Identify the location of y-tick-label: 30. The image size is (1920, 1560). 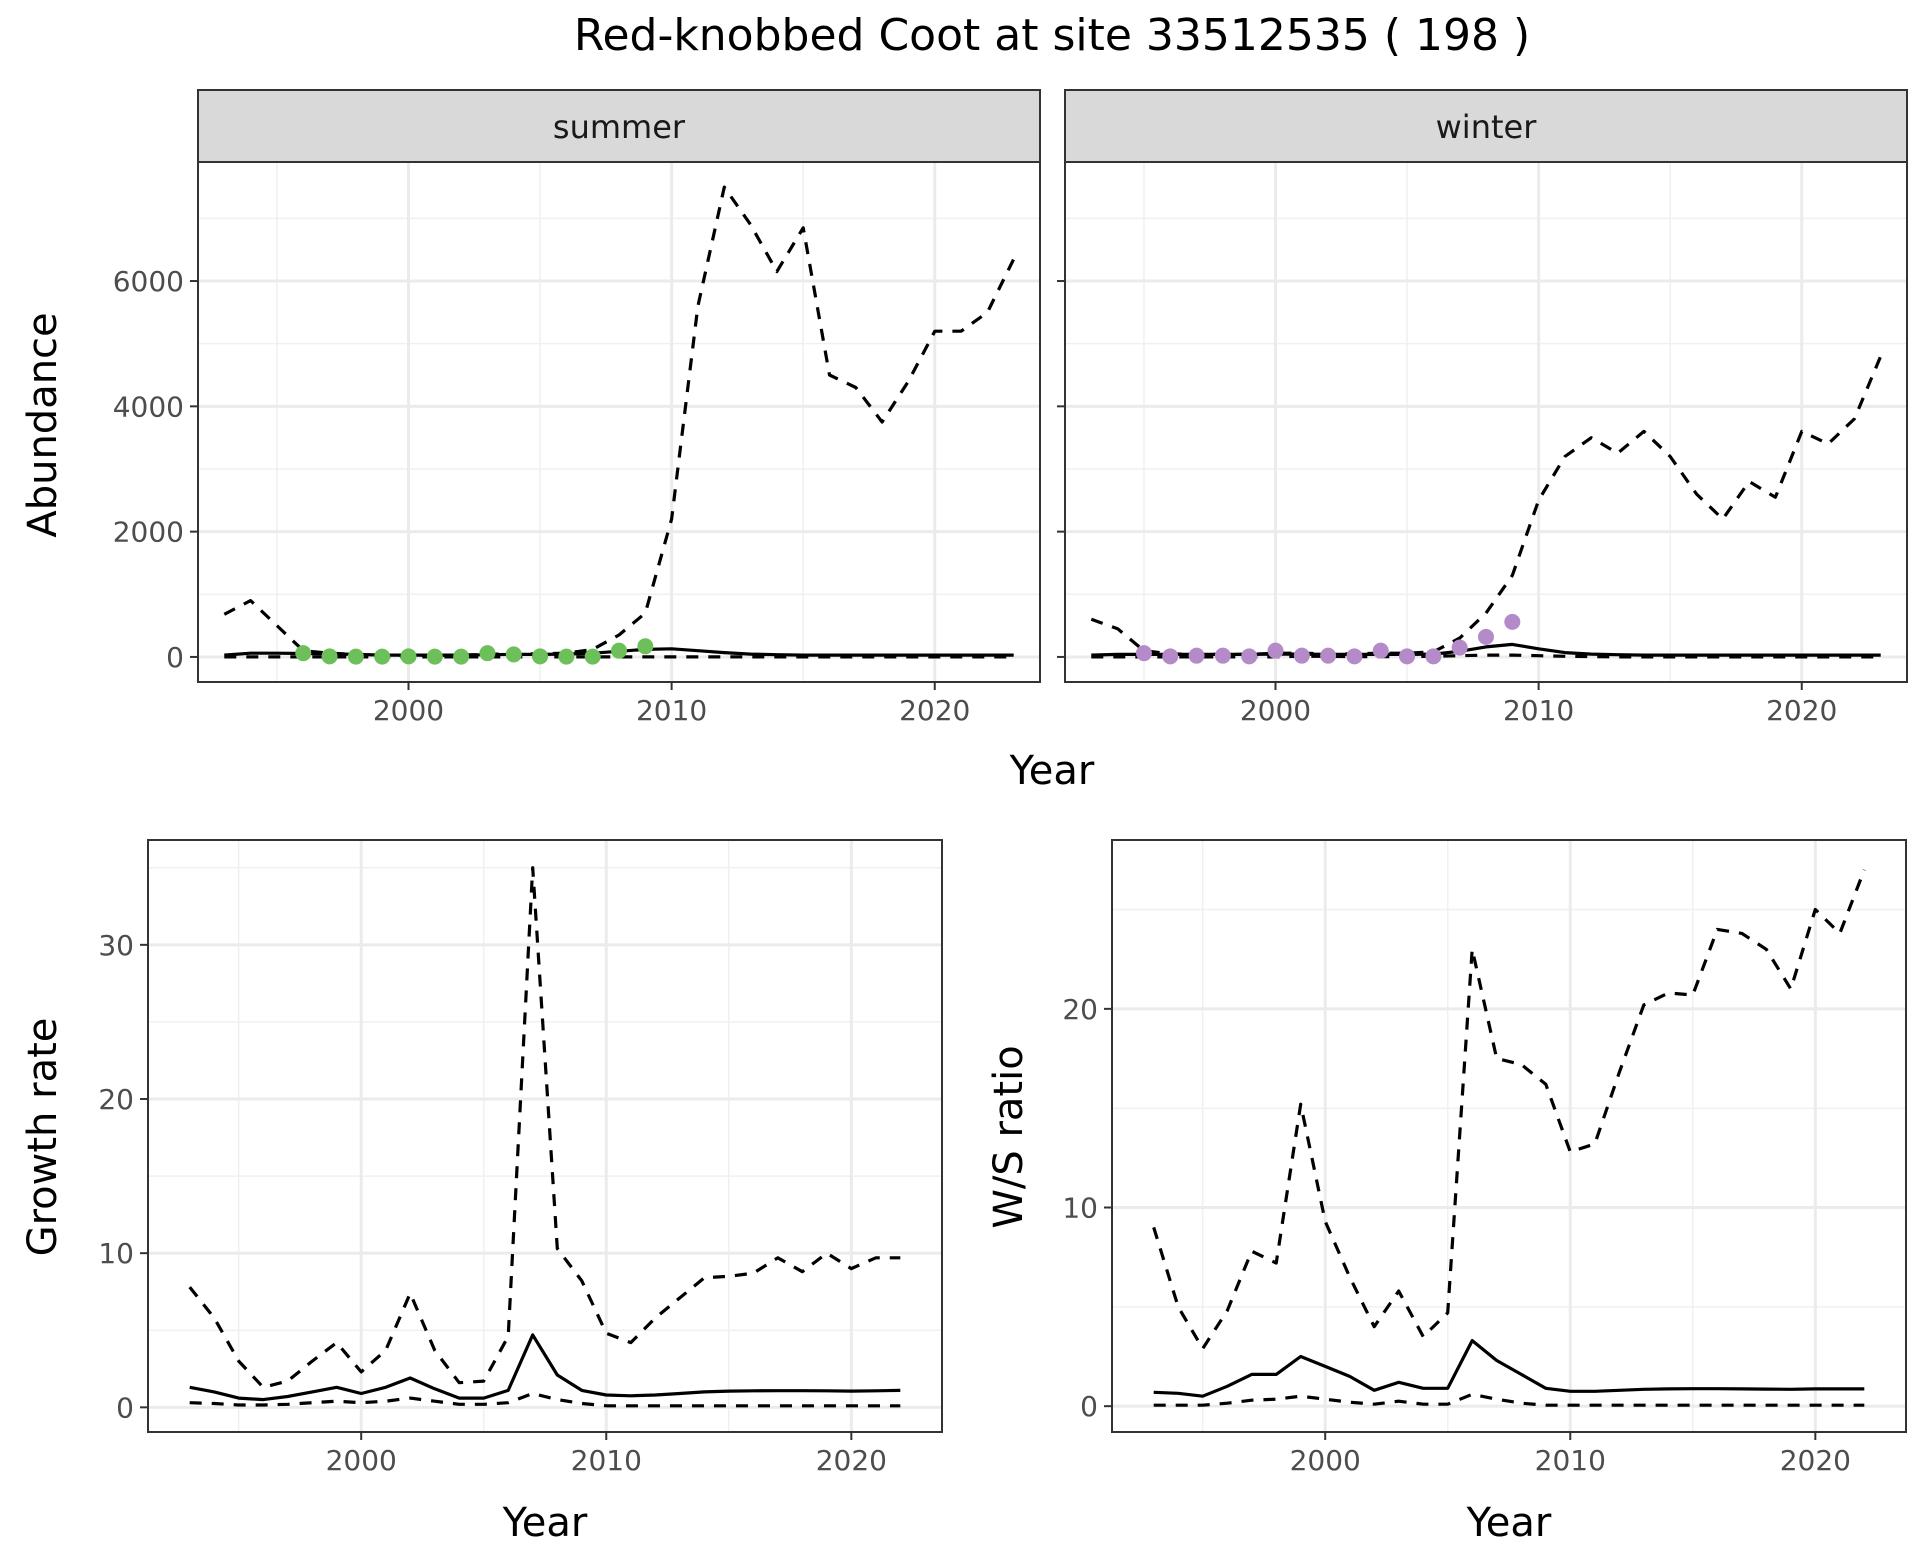
(116, 945).